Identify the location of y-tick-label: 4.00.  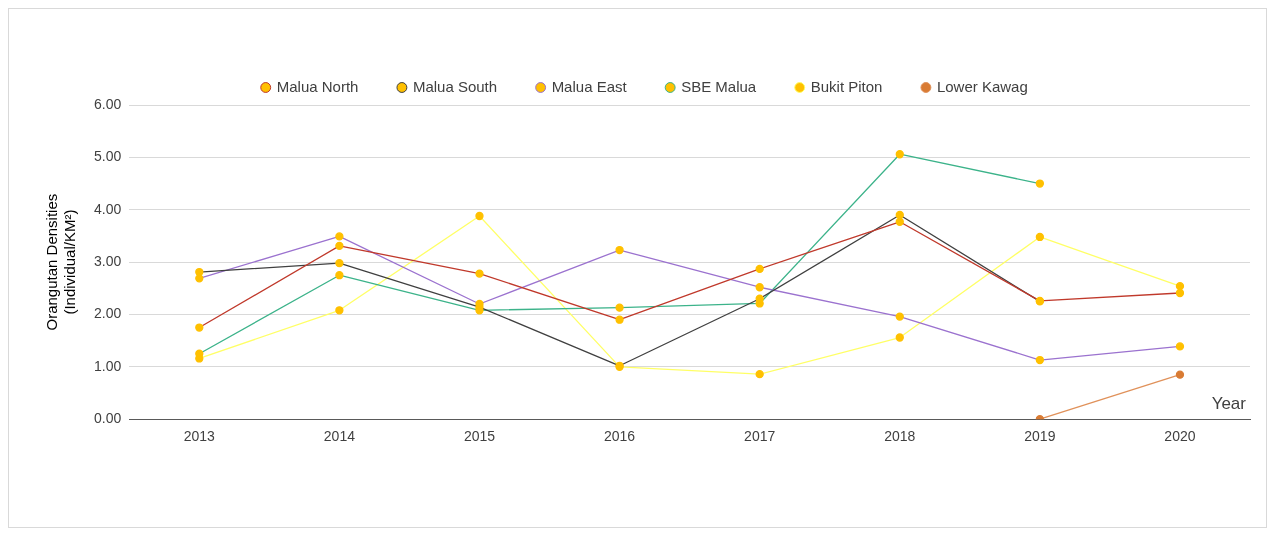
(108, 208).